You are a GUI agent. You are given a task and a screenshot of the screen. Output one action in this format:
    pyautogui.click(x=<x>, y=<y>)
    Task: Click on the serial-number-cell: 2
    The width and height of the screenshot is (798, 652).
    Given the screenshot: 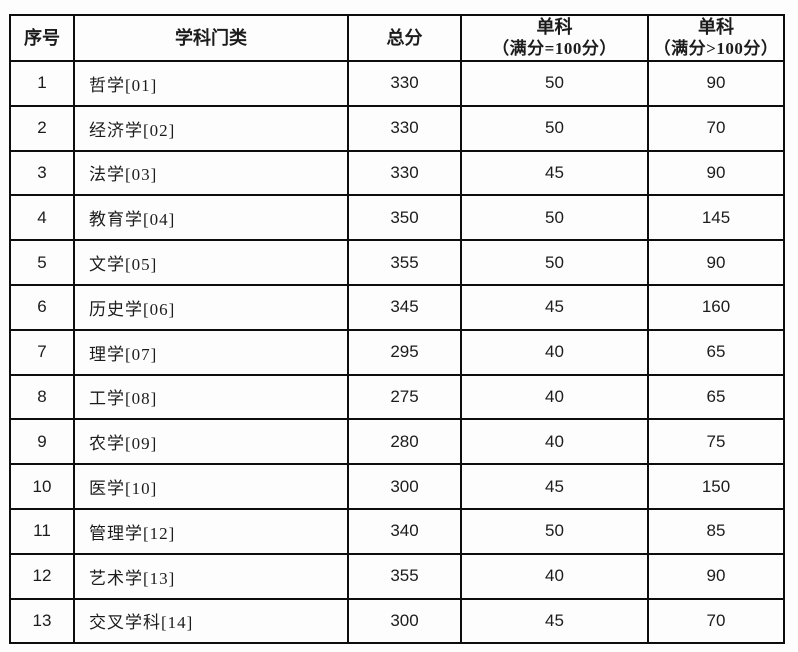 What is the action you would take?
    pyautogui.click(x=42, y=128)
    